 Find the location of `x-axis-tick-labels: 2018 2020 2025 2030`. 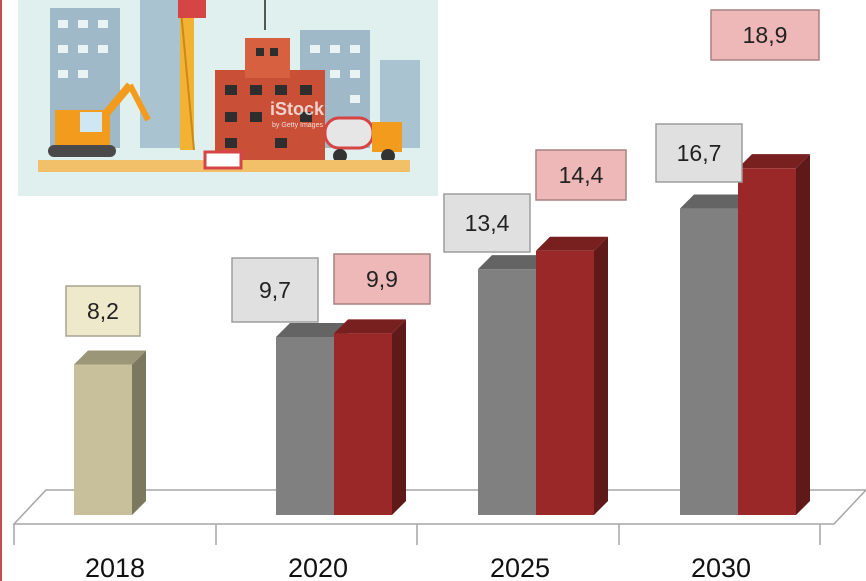

x-axis-tick-labels: 2018 2020 2025 2030 is located at coordinates (418, 567).